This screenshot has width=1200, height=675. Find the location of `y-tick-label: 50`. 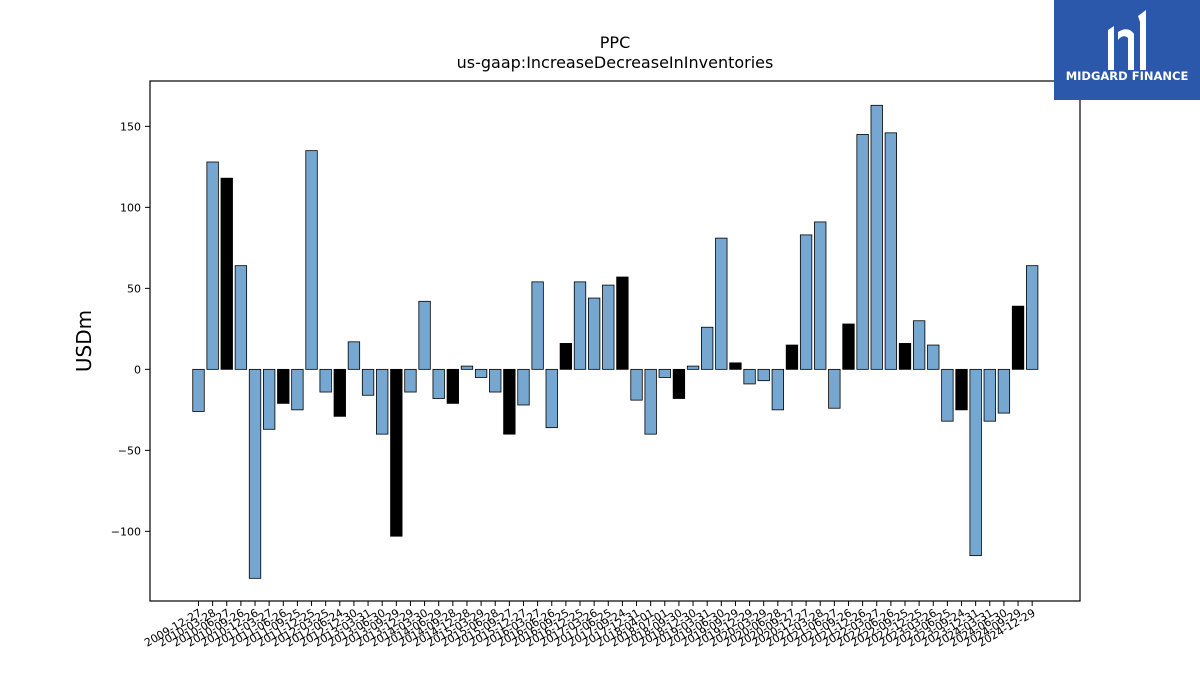

y-tick-label: 50 is located at coordinates (134, 288).